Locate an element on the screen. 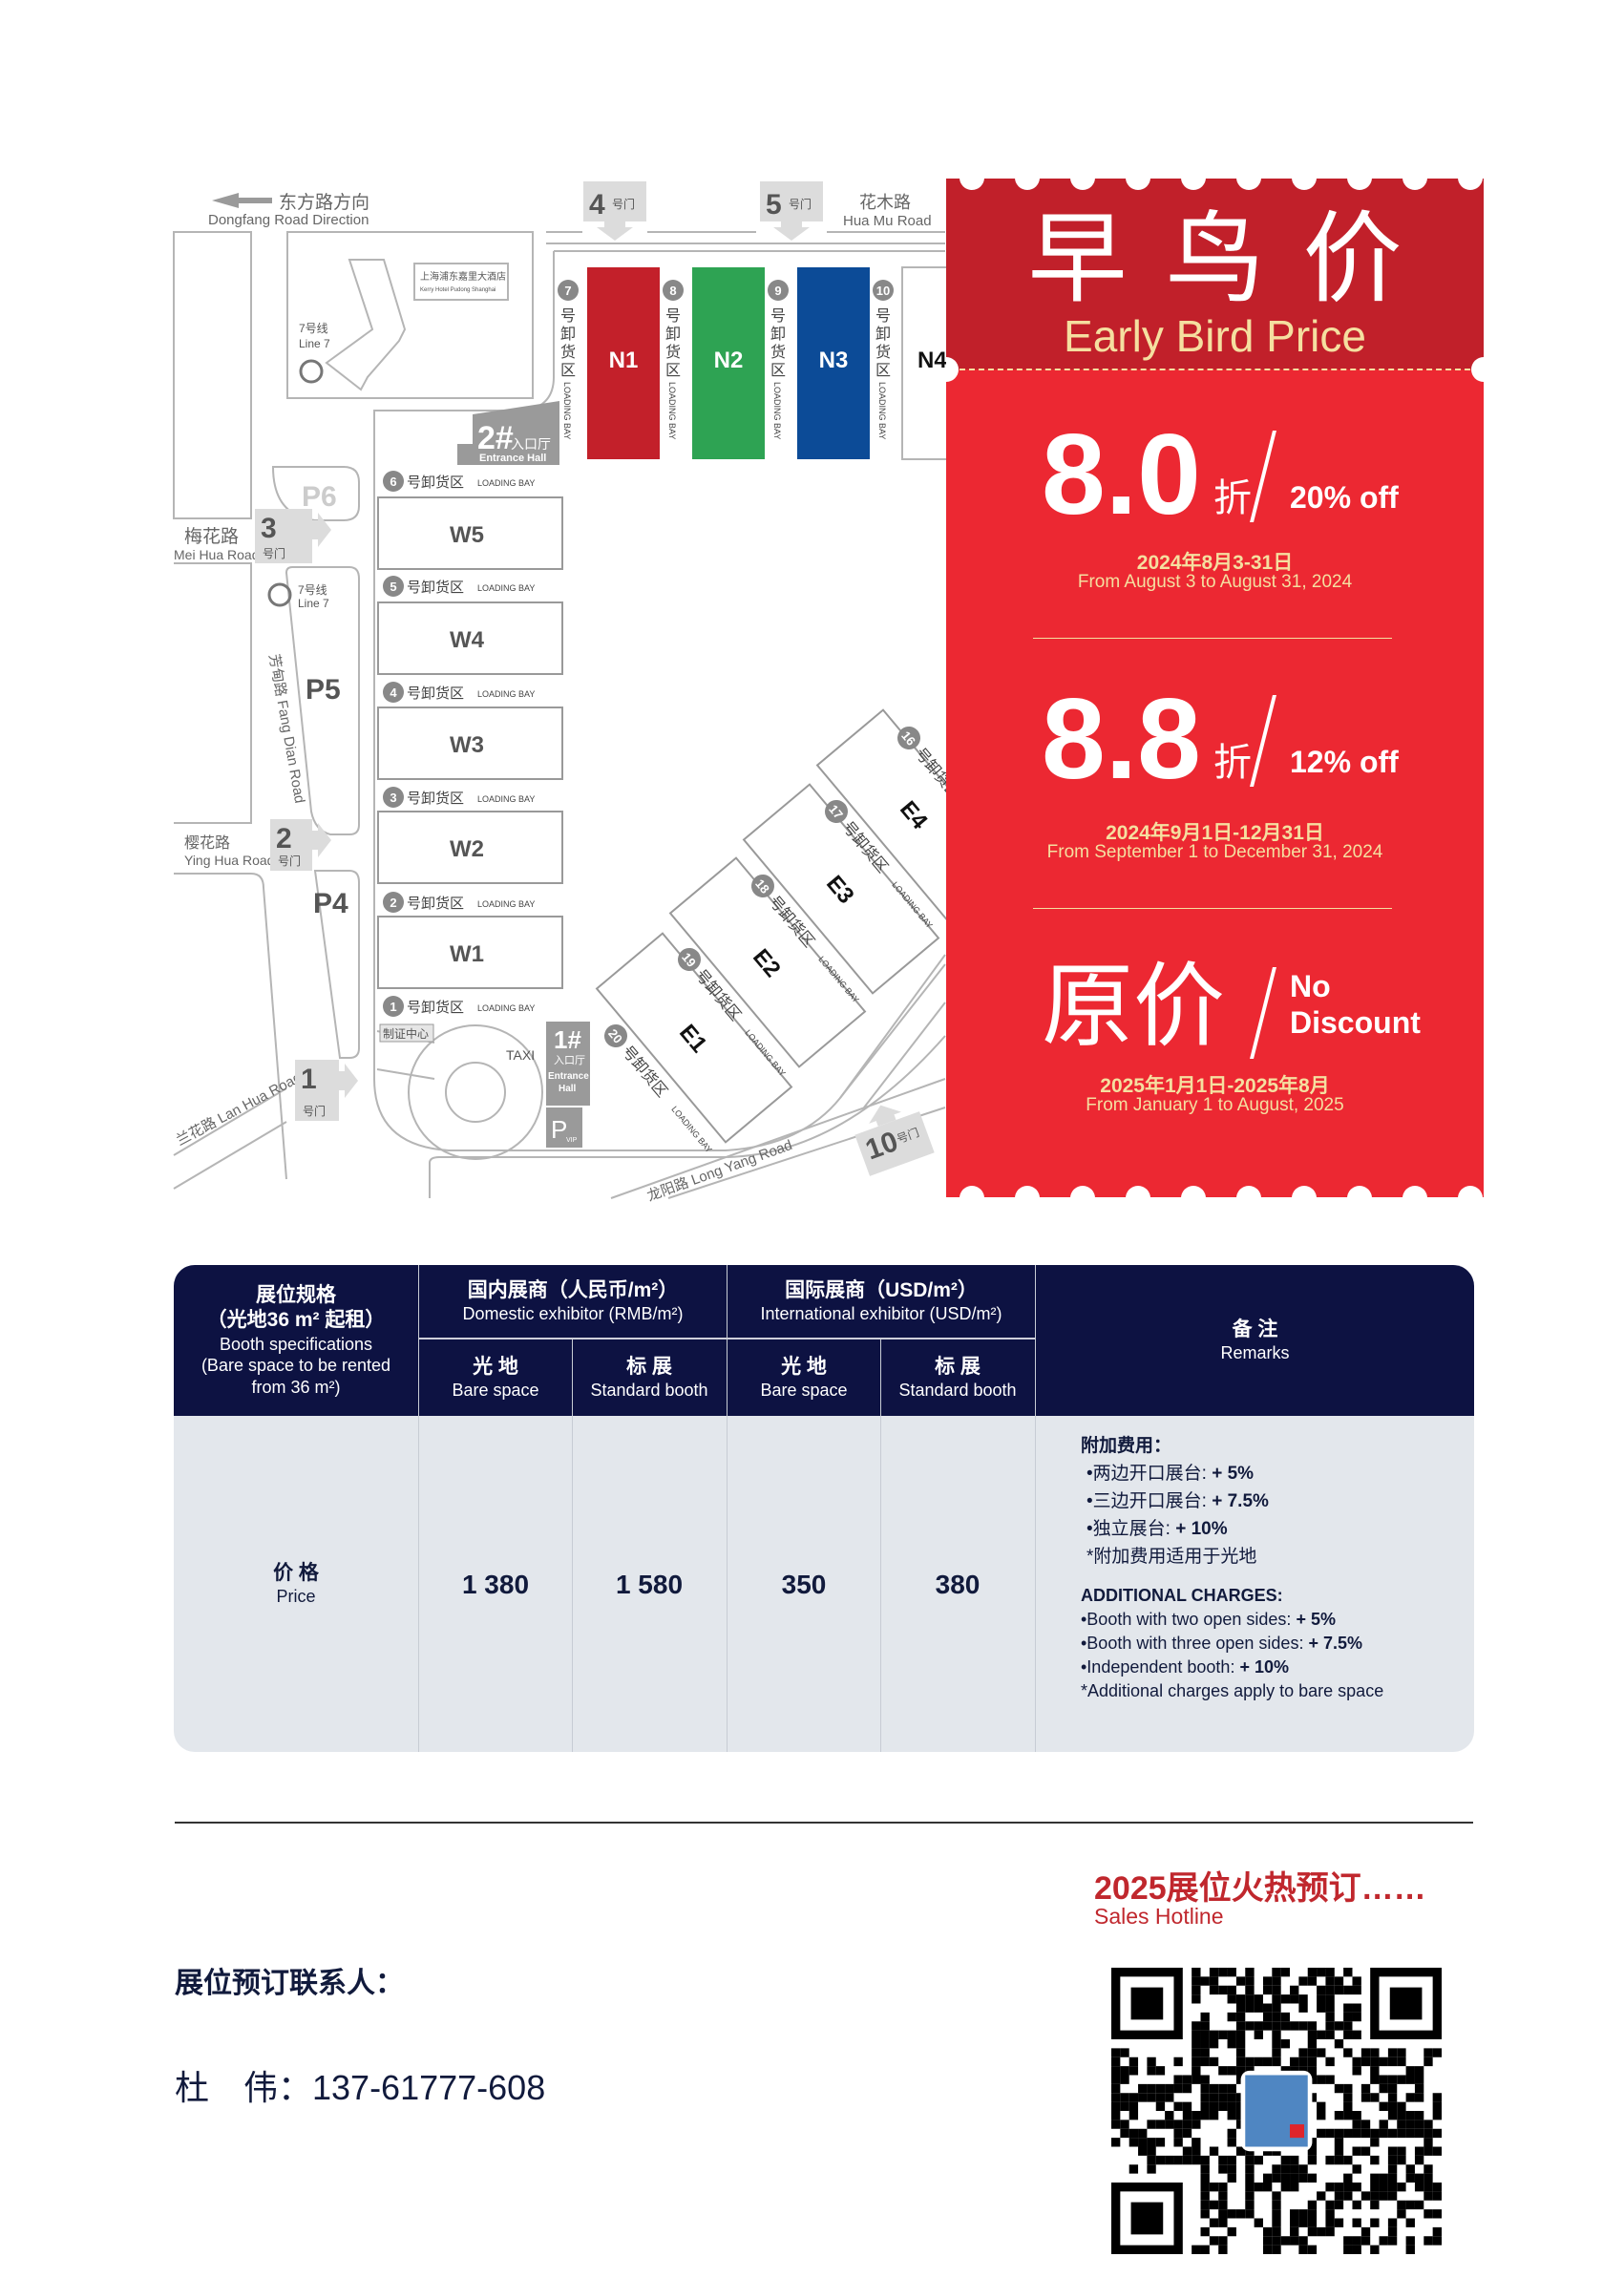 The height and width of the screenshot is (2278, 1624). road-label-fangdian: 芳甸路 Fang Dian Road is located at coordinates (286, 729).